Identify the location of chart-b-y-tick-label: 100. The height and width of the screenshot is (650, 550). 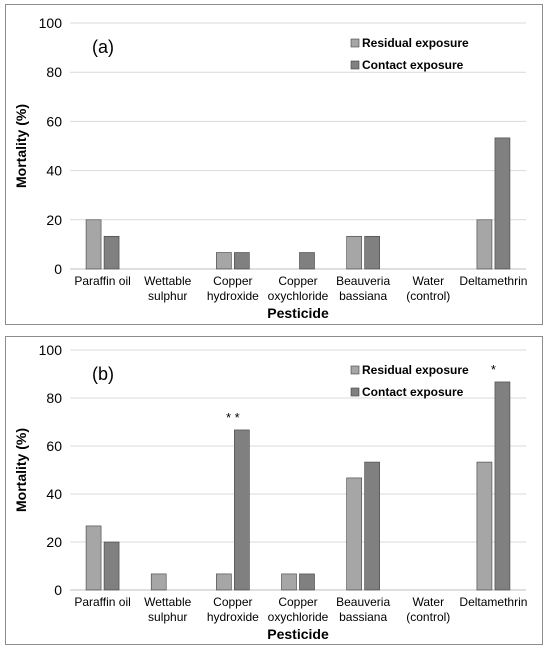
(51, 350).